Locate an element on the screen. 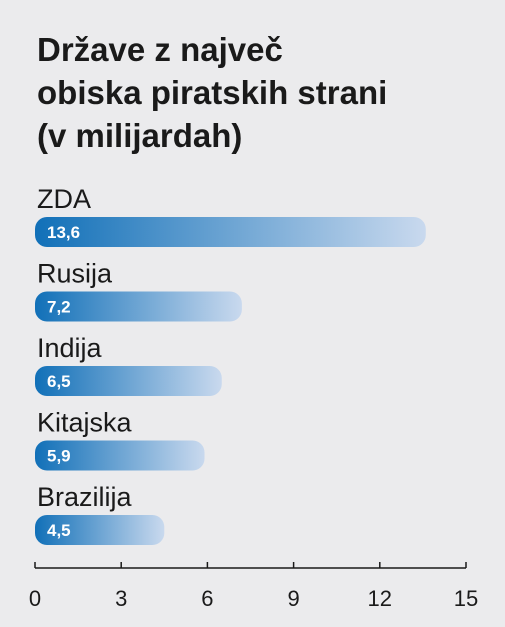 The height and width of the screenshot is (627, 505). bar-kitajska is located at coordinates (120, 455).